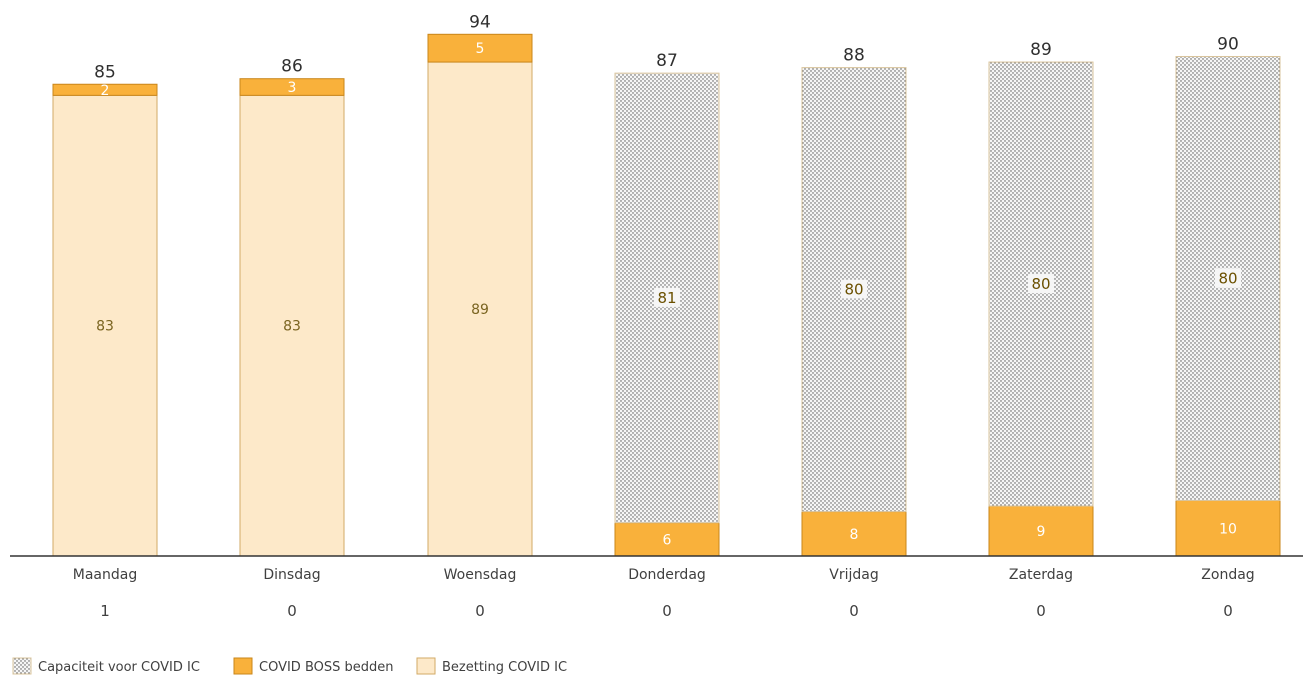 The height and width of the screenshot is (683, 1303). I want to click on sub-label-zondag: 0, so click(1228, 611).